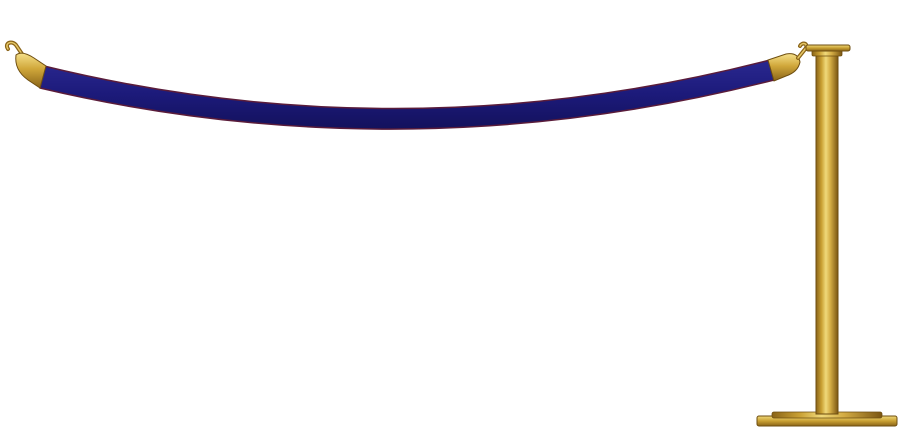 The height and width of the screenshot is (428, 900). What do you see at coordinates (26, 64) in the screenshot?
I see `left-rope-end-clip` at bounding box center [26, 64].